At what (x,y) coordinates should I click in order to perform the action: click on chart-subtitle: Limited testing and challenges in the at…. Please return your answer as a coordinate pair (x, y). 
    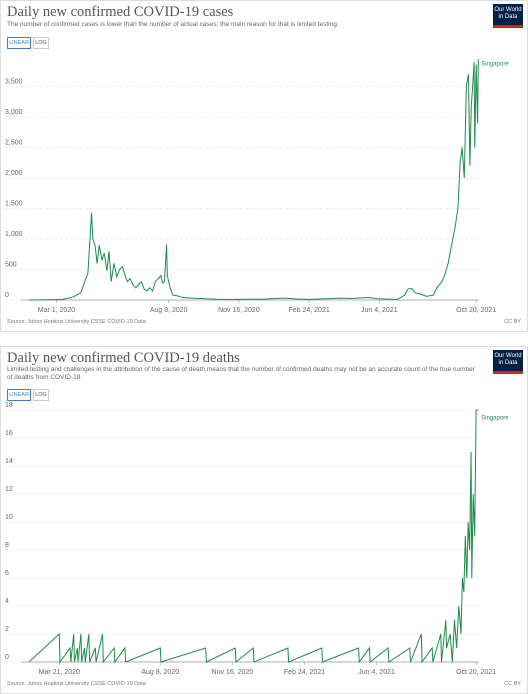
    Looking at the image, I should click on (241, 373).